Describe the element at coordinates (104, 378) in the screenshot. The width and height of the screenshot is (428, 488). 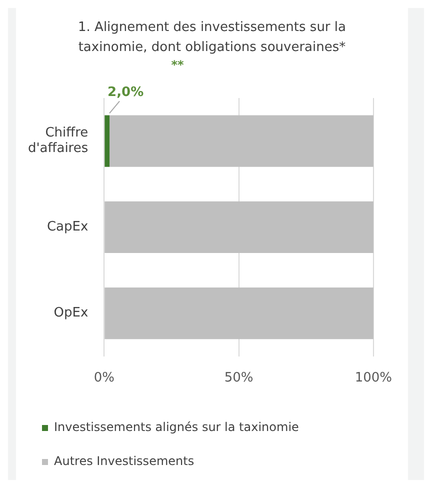
I see `x-tick-label: 0%` at that location.